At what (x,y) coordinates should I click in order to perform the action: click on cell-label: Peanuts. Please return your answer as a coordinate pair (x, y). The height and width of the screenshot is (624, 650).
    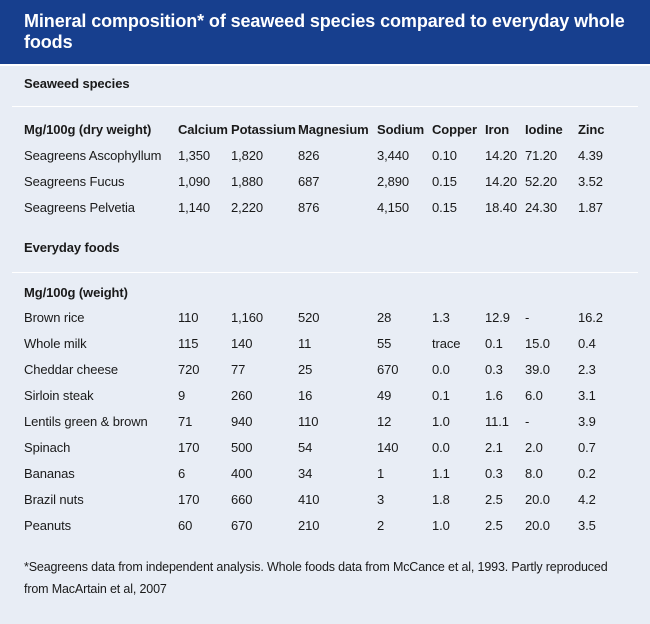
    Looking at the image, I should click on (48, 525).